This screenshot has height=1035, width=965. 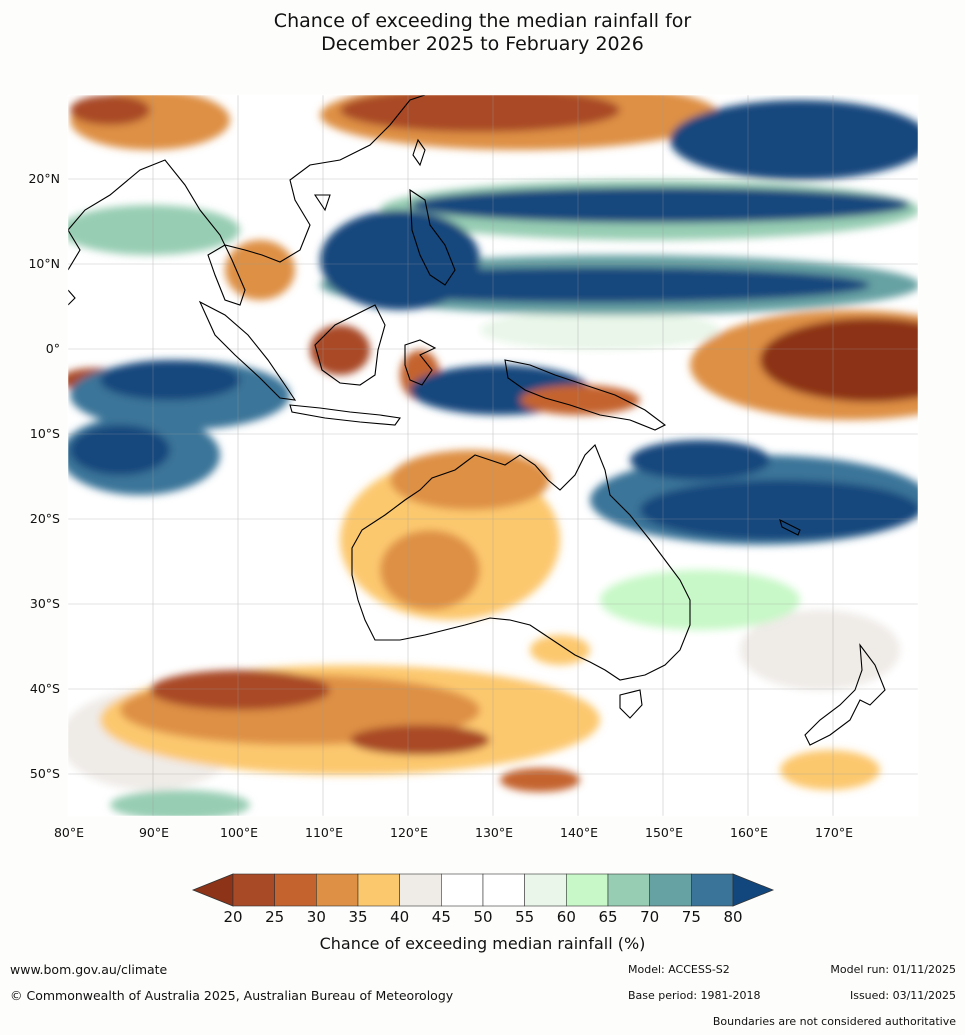 What do you see at coordinates (482, 943) in the screenshot?
I see `colorbar-label: Chance of exceeding median rainfall (%)` at bounding box center [482, 943].